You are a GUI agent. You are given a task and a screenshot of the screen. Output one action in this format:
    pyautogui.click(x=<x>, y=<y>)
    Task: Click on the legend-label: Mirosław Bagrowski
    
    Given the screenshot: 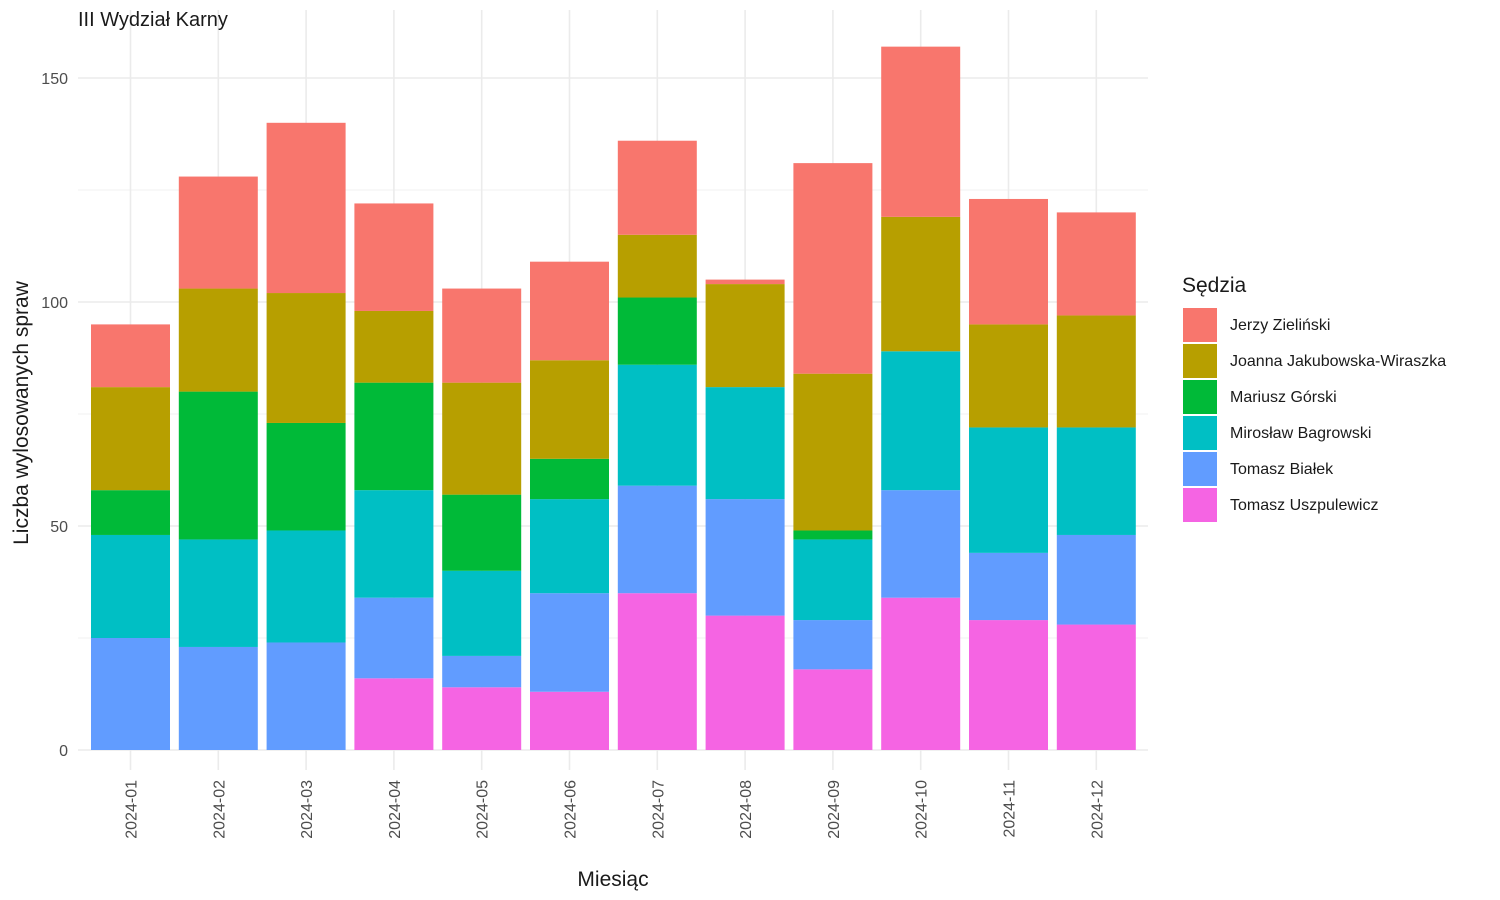 What is the action you would take?
    pyautogui.click(x=1300, y=433)
    